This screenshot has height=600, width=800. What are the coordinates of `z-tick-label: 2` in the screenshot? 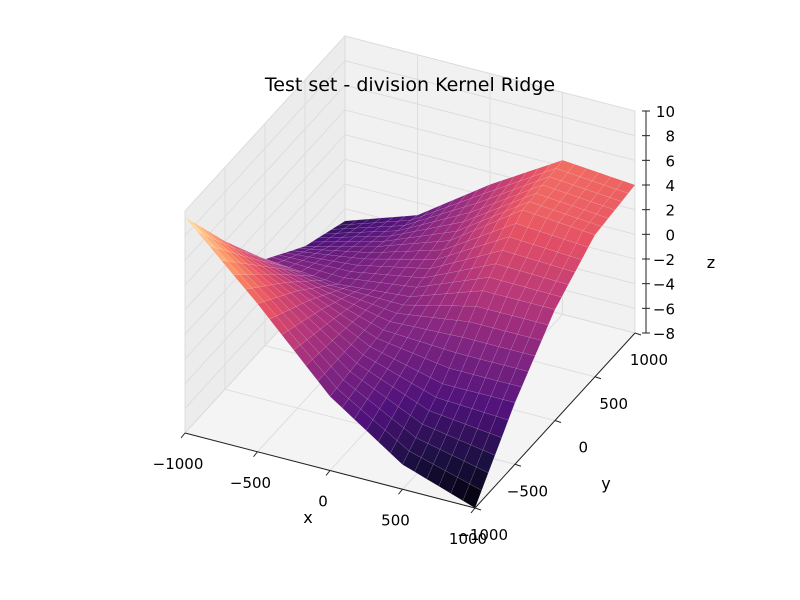 It's located at (670, 211).